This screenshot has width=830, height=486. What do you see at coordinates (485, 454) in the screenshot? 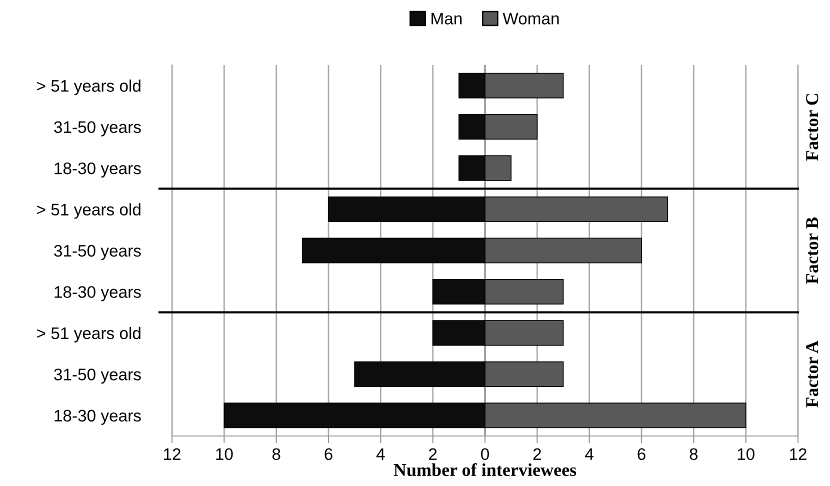
I see `x-tick-label: 0` at bounding box center [485, 454].